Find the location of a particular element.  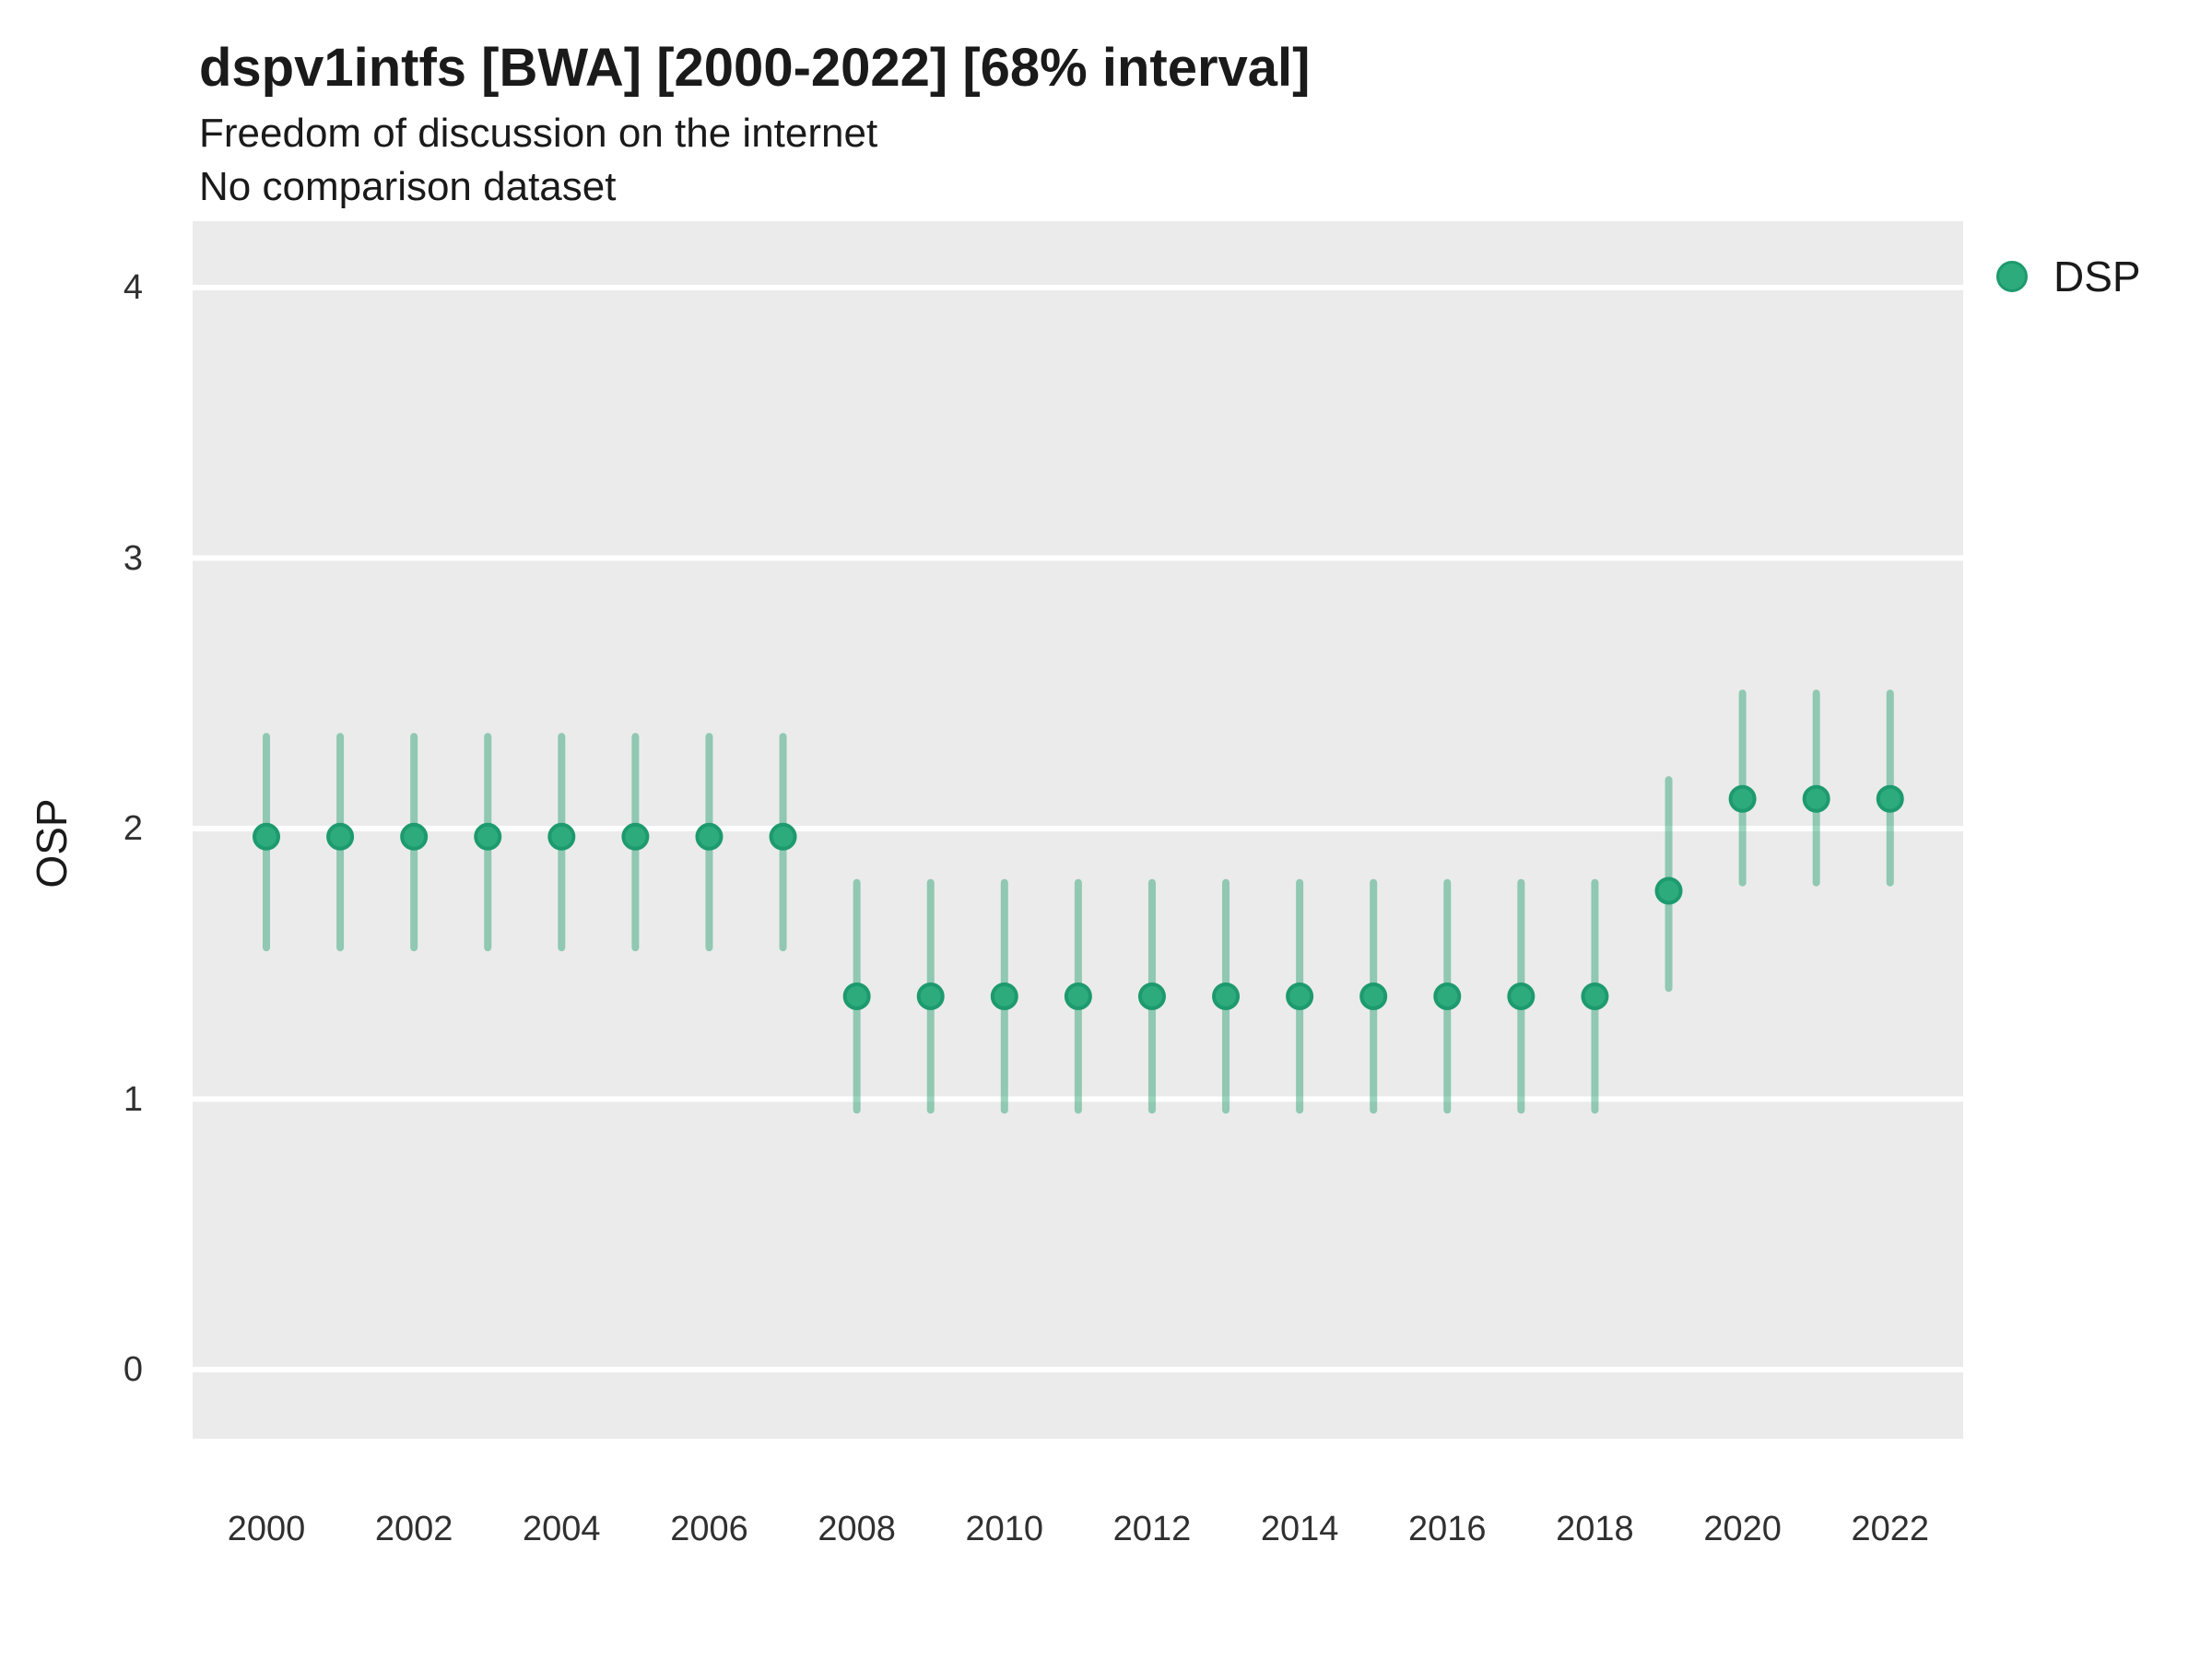

x-tick-label: 2006 is located at coordinates (709, 1529).